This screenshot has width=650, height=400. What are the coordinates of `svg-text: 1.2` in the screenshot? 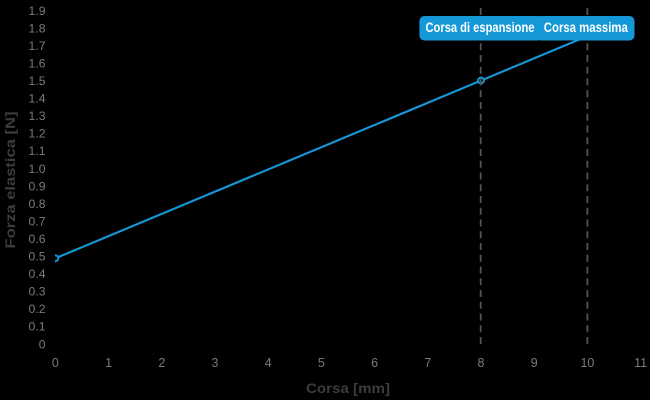 It's located at (37, 134).